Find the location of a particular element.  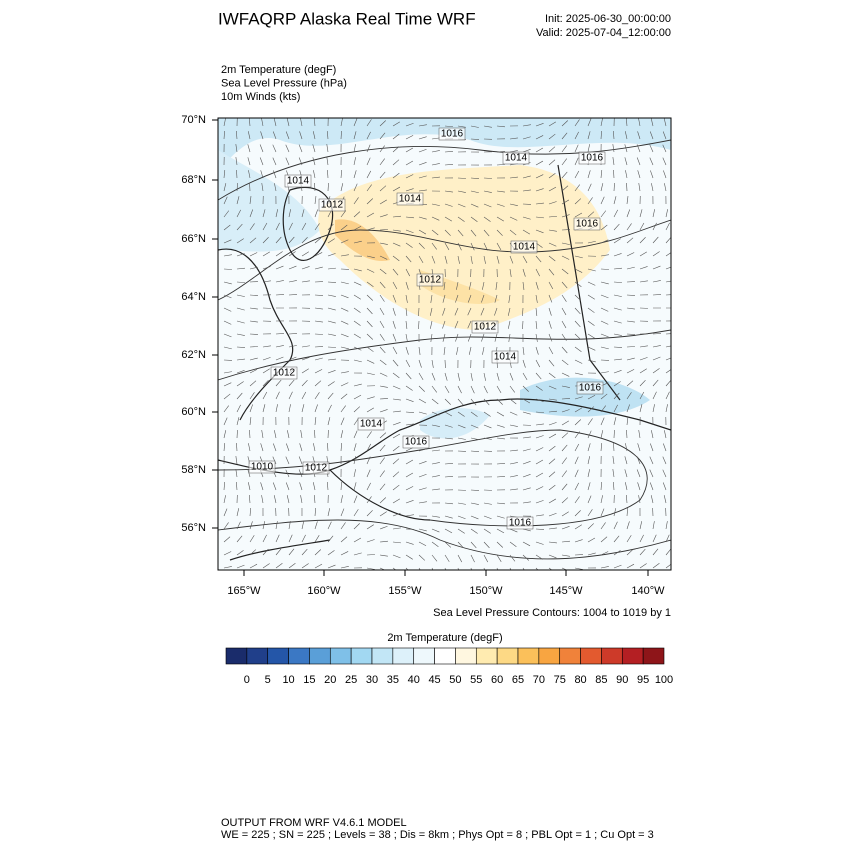

colorbar-label: 85 is located at coordinates (601, 680).